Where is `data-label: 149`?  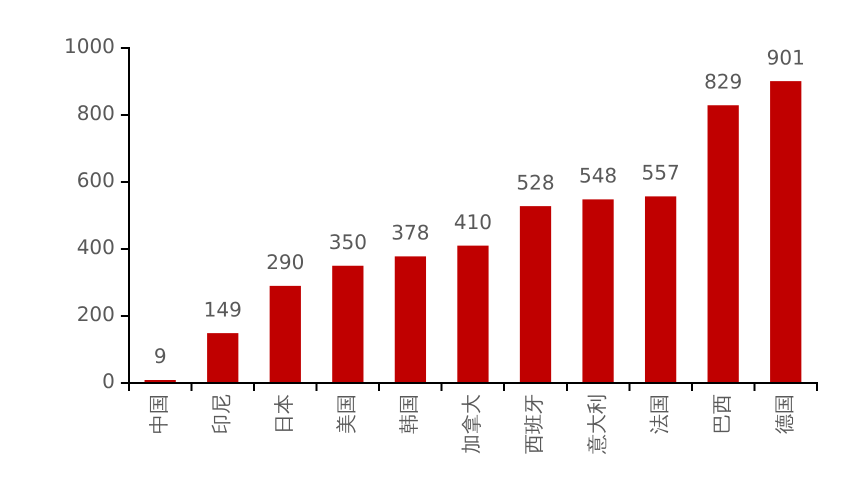
data-label: 149 is located at coordinates (223, 309).